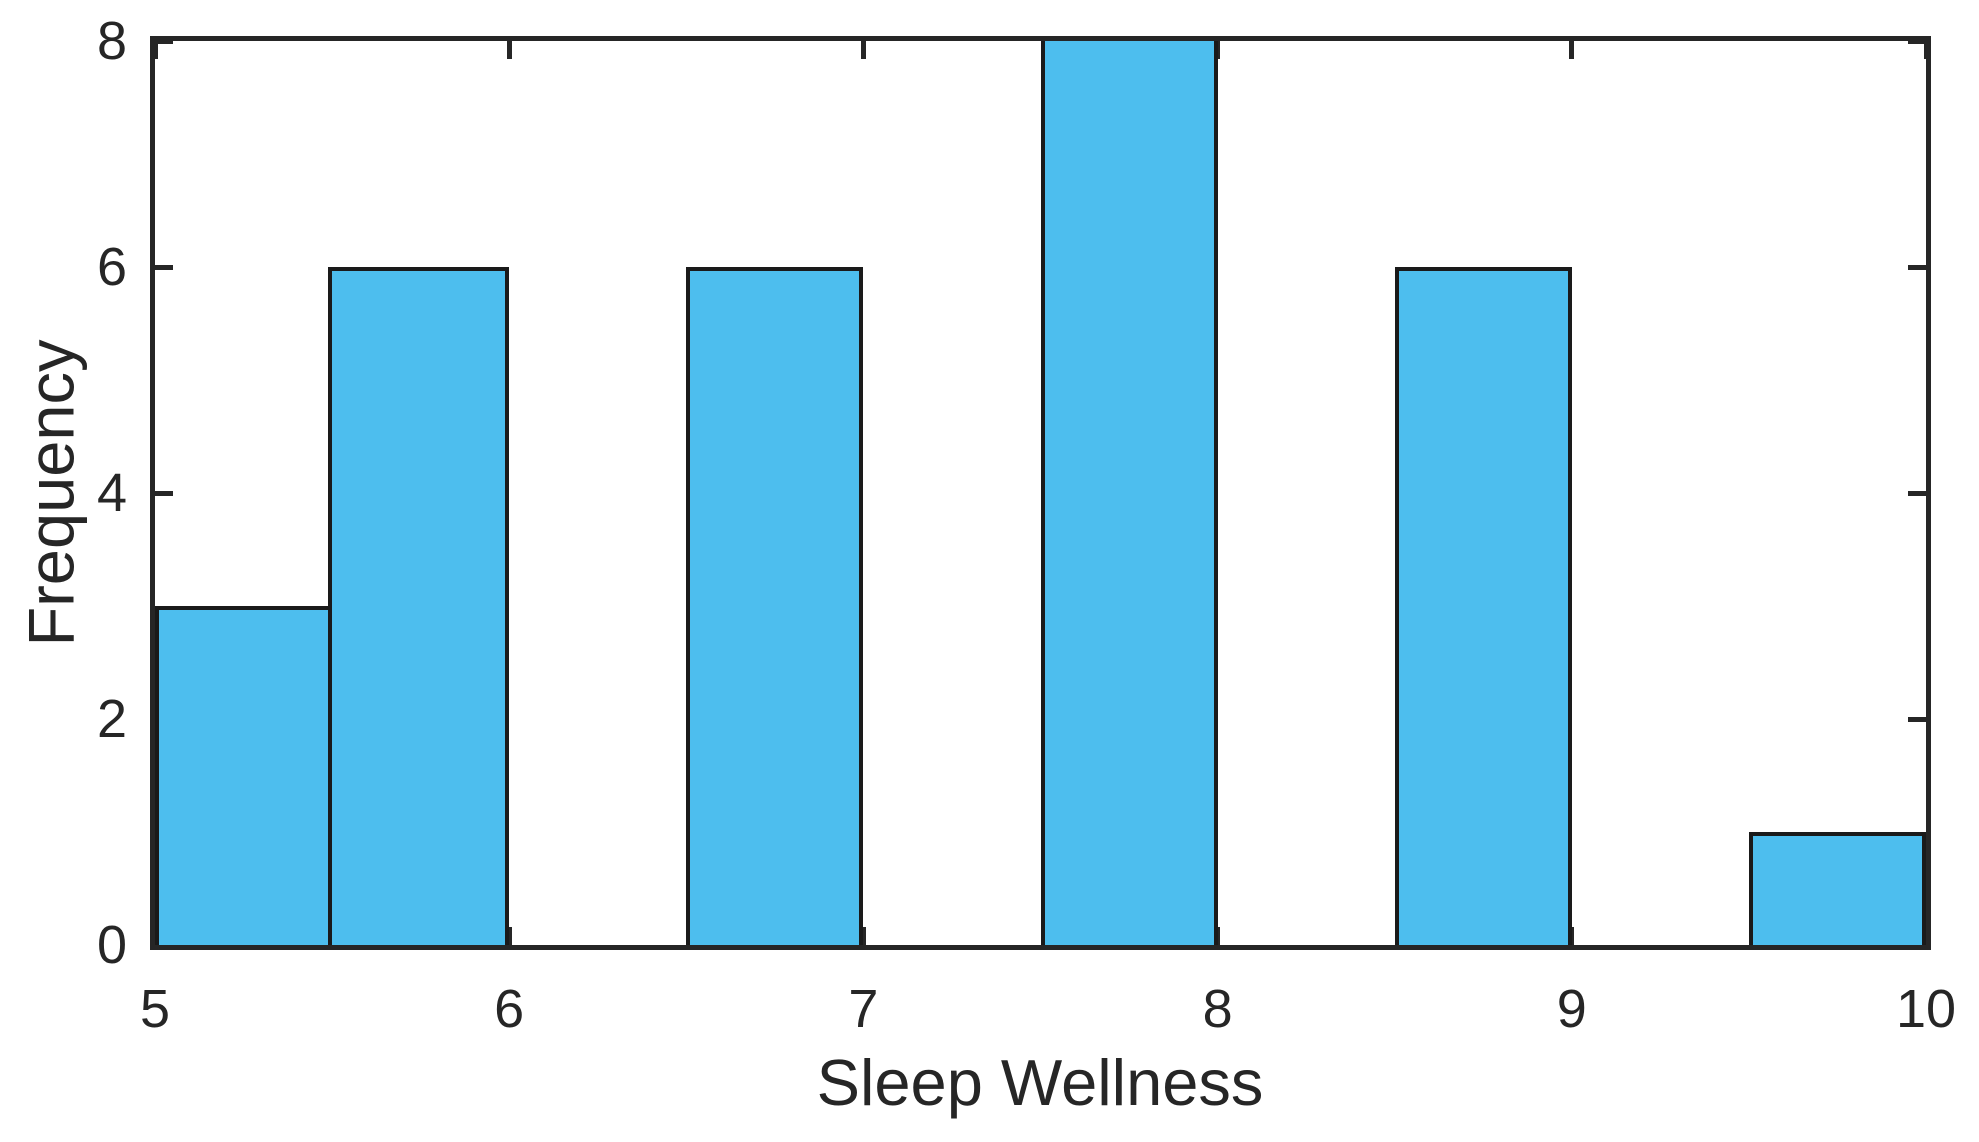 The width and height of the screenshot is (1979, 1142). Describe the element at coordinates (1571, 1009) in the screenshot. I see `x-tick-label: 9` at that location.